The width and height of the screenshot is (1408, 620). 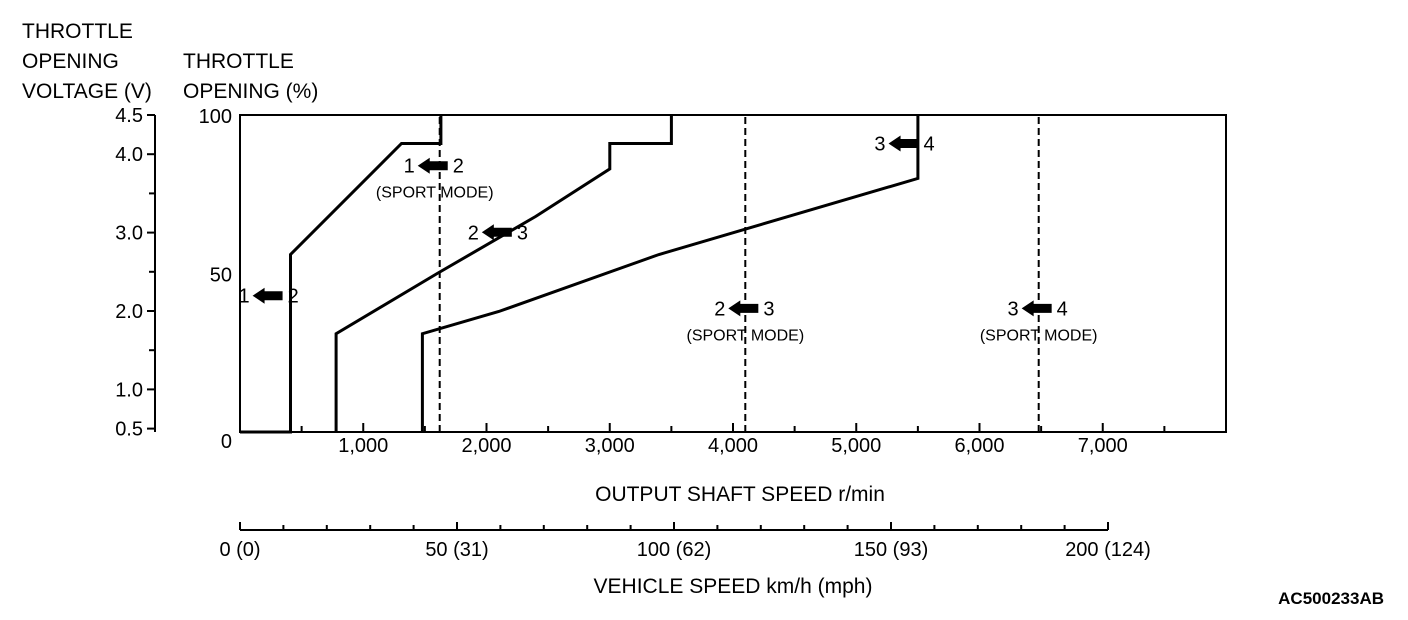 What do you see at coordinates (435, 179) in the screenshot?
I see `shift-annotation: 1 2 (SPORT MODE)` at bounding box center [435, 179].